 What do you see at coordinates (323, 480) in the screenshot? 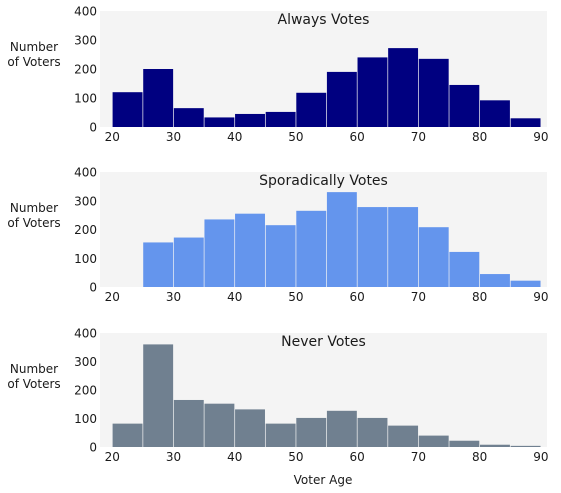
I see `x-axis-title: Voter Age` at bounding box center [323, 480].